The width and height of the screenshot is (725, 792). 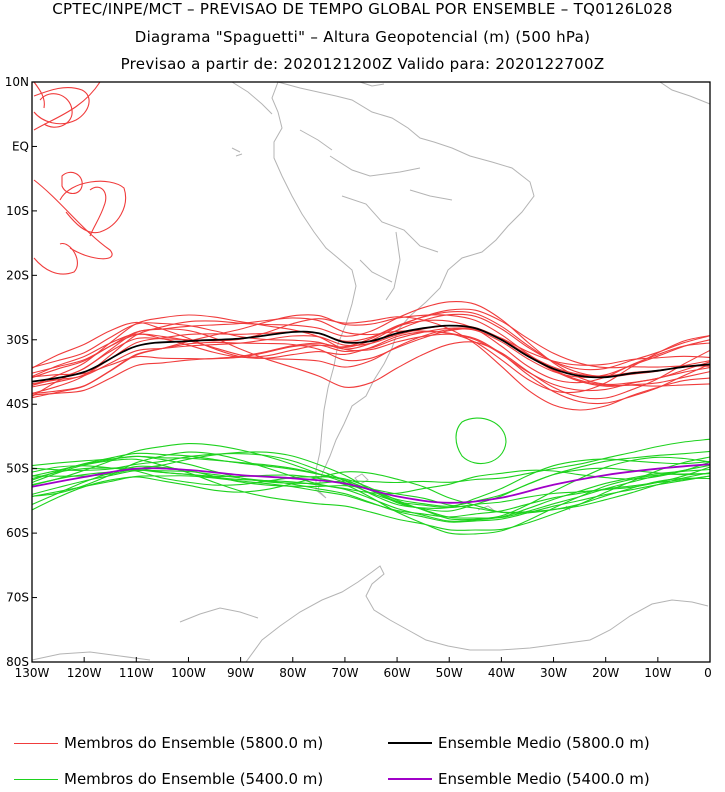 What do you see at coordinates (20, 146) in the screenshot?
I see `y-tick-label: EQ` at bounding box center [20, 146].